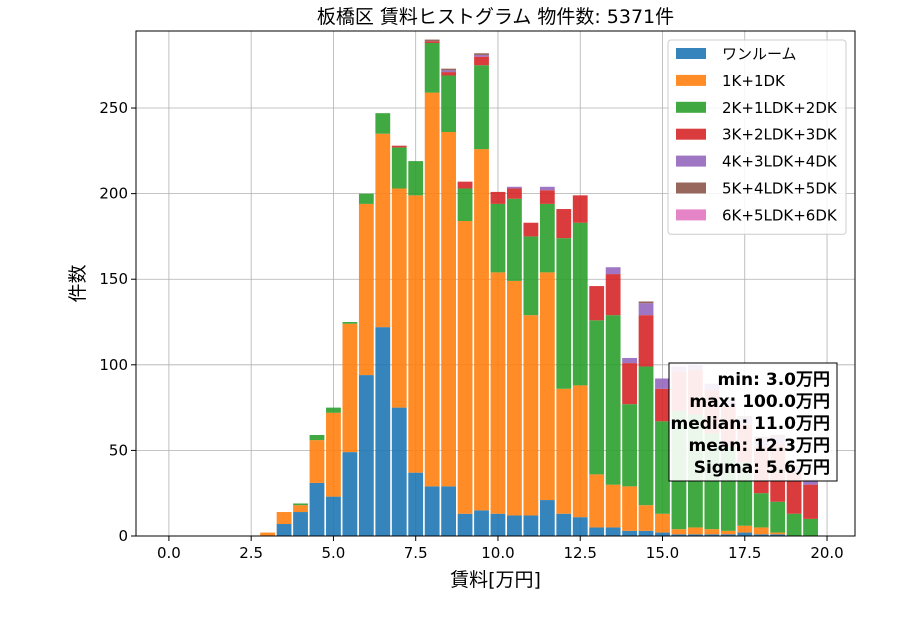 Image resolution: width=900 pixels, height=630 pixels. I want to click on legend-label: 6K+5LDK+6DK, so click(780, 215).